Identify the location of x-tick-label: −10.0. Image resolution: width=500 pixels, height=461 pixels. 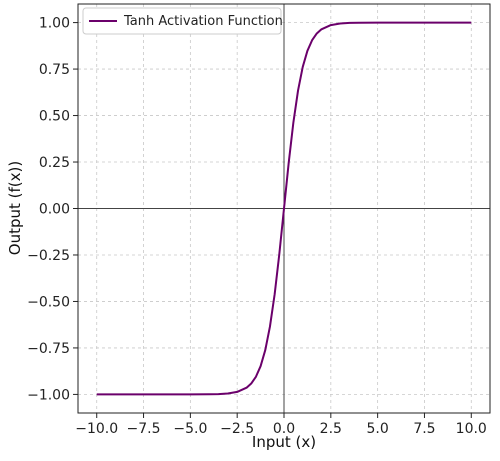
(96, 429).